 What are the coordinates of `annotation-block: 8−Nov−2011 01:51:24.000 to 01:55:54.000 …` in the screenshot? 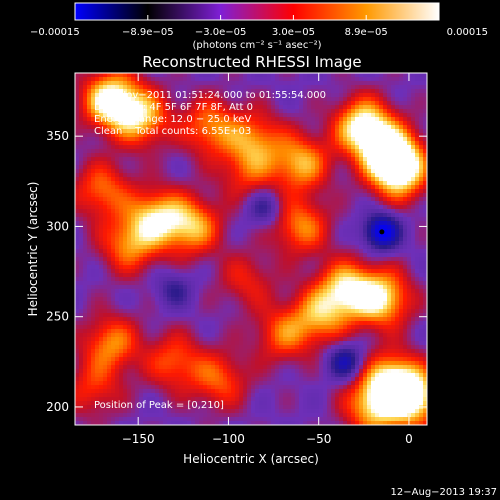 It's located at (210, 113).